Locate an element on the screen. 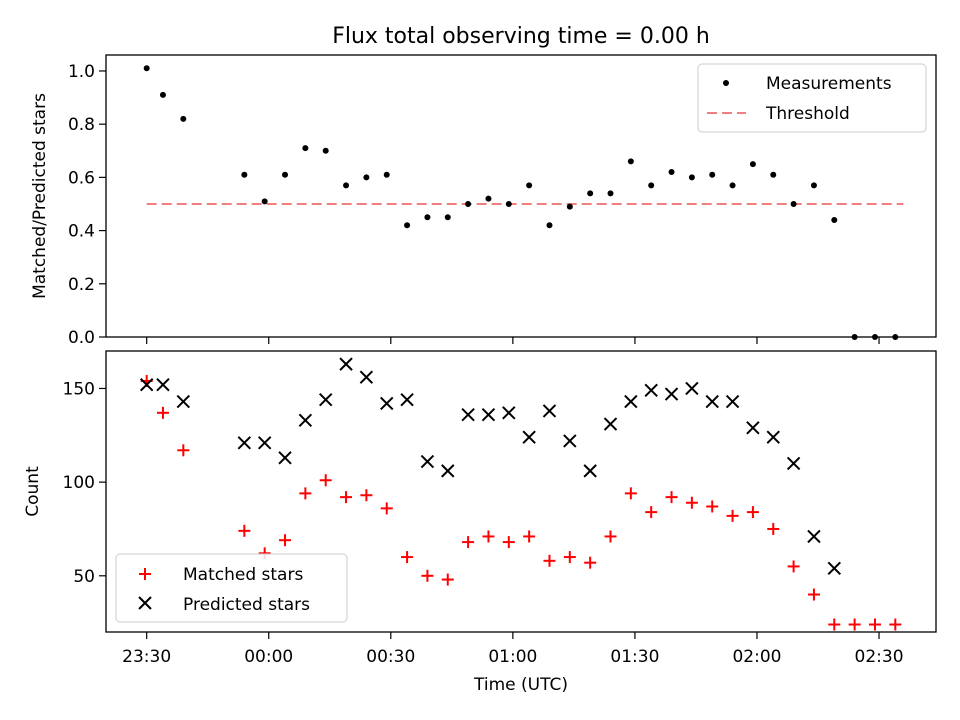  y-tick-label: 100 is located at coordinates (79, 483).